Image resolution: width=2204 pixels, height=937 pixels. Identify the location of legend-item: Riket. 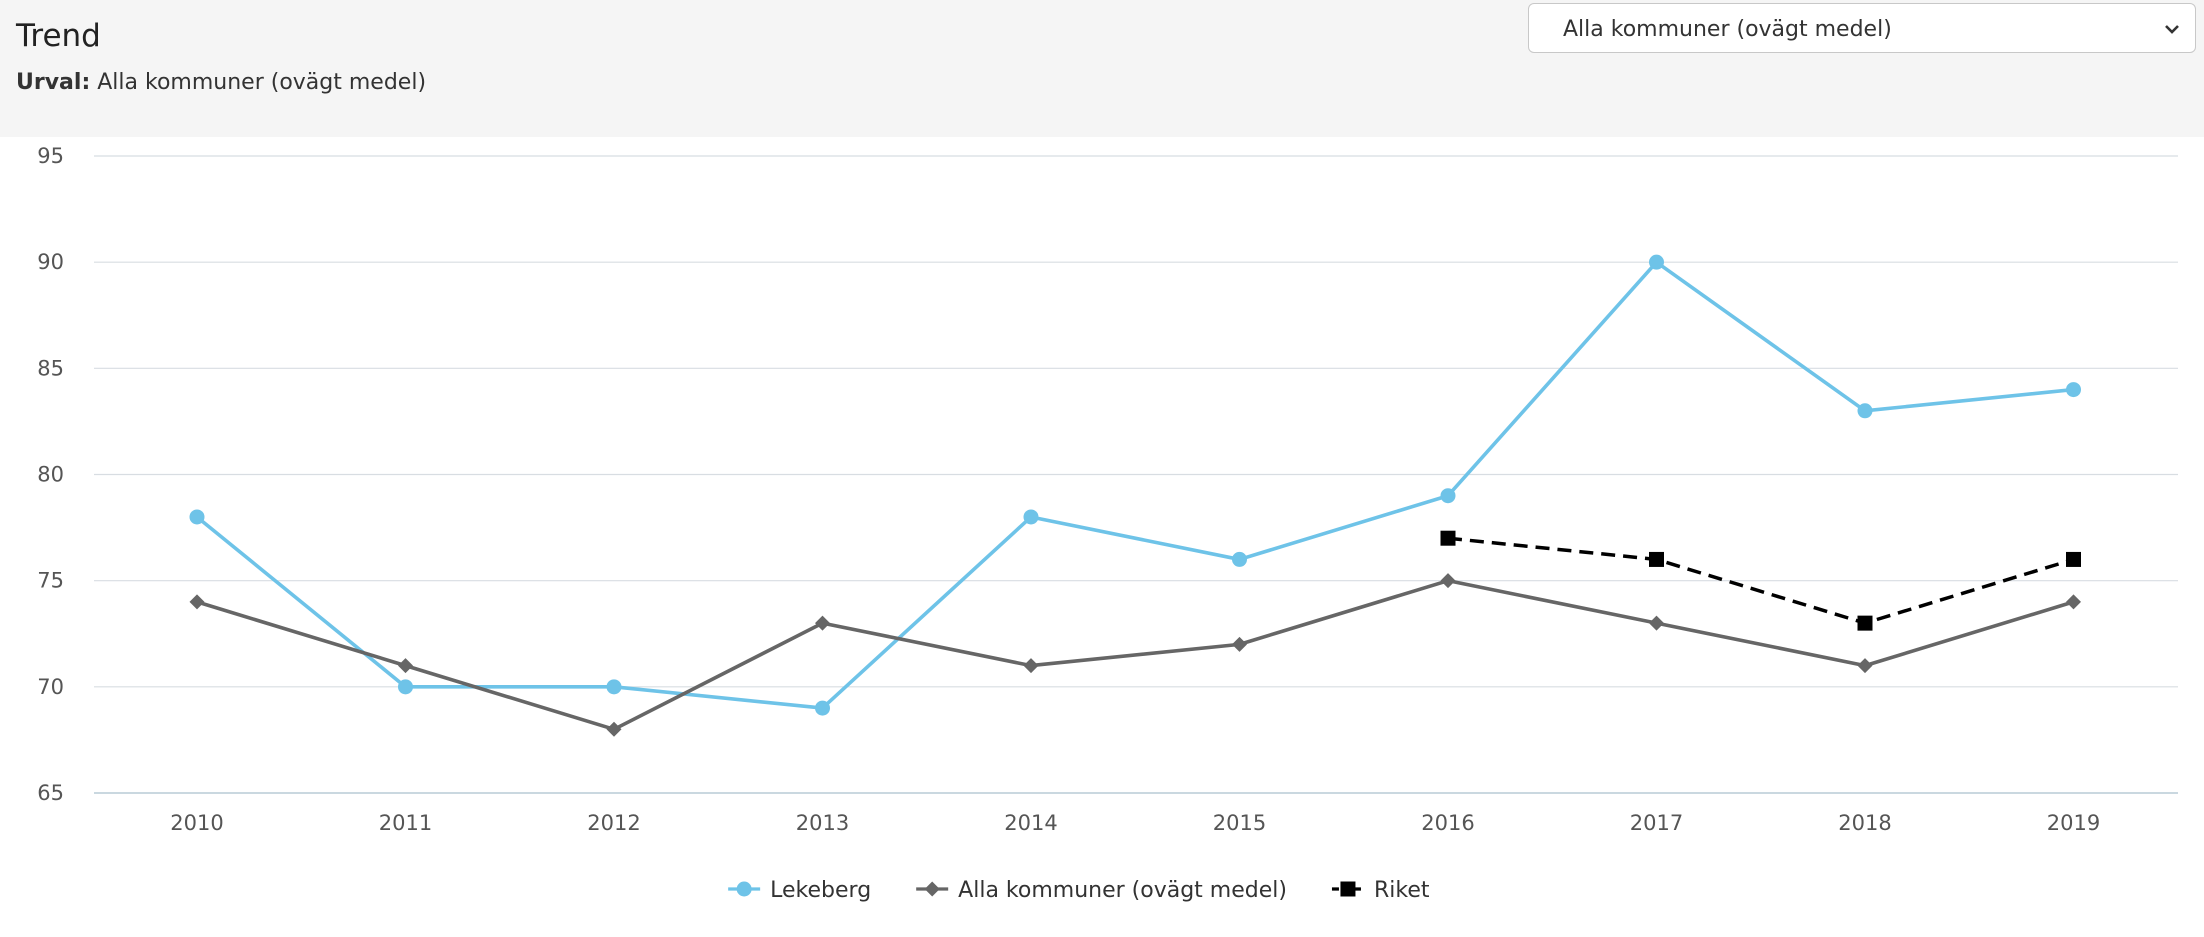
(1380, 890).